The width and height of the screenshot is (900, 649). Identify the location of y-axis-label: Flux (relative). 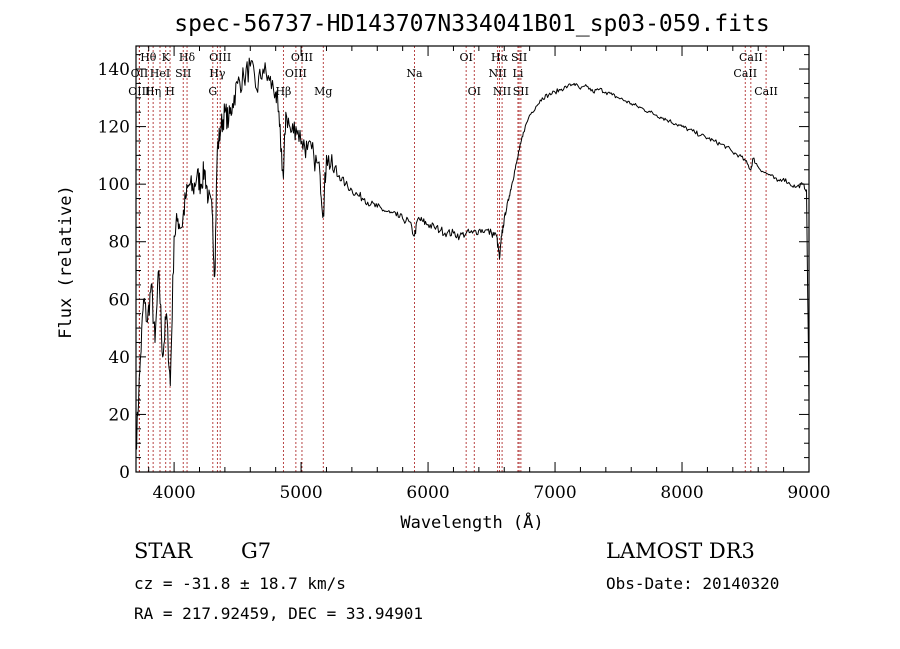
(66, 262).